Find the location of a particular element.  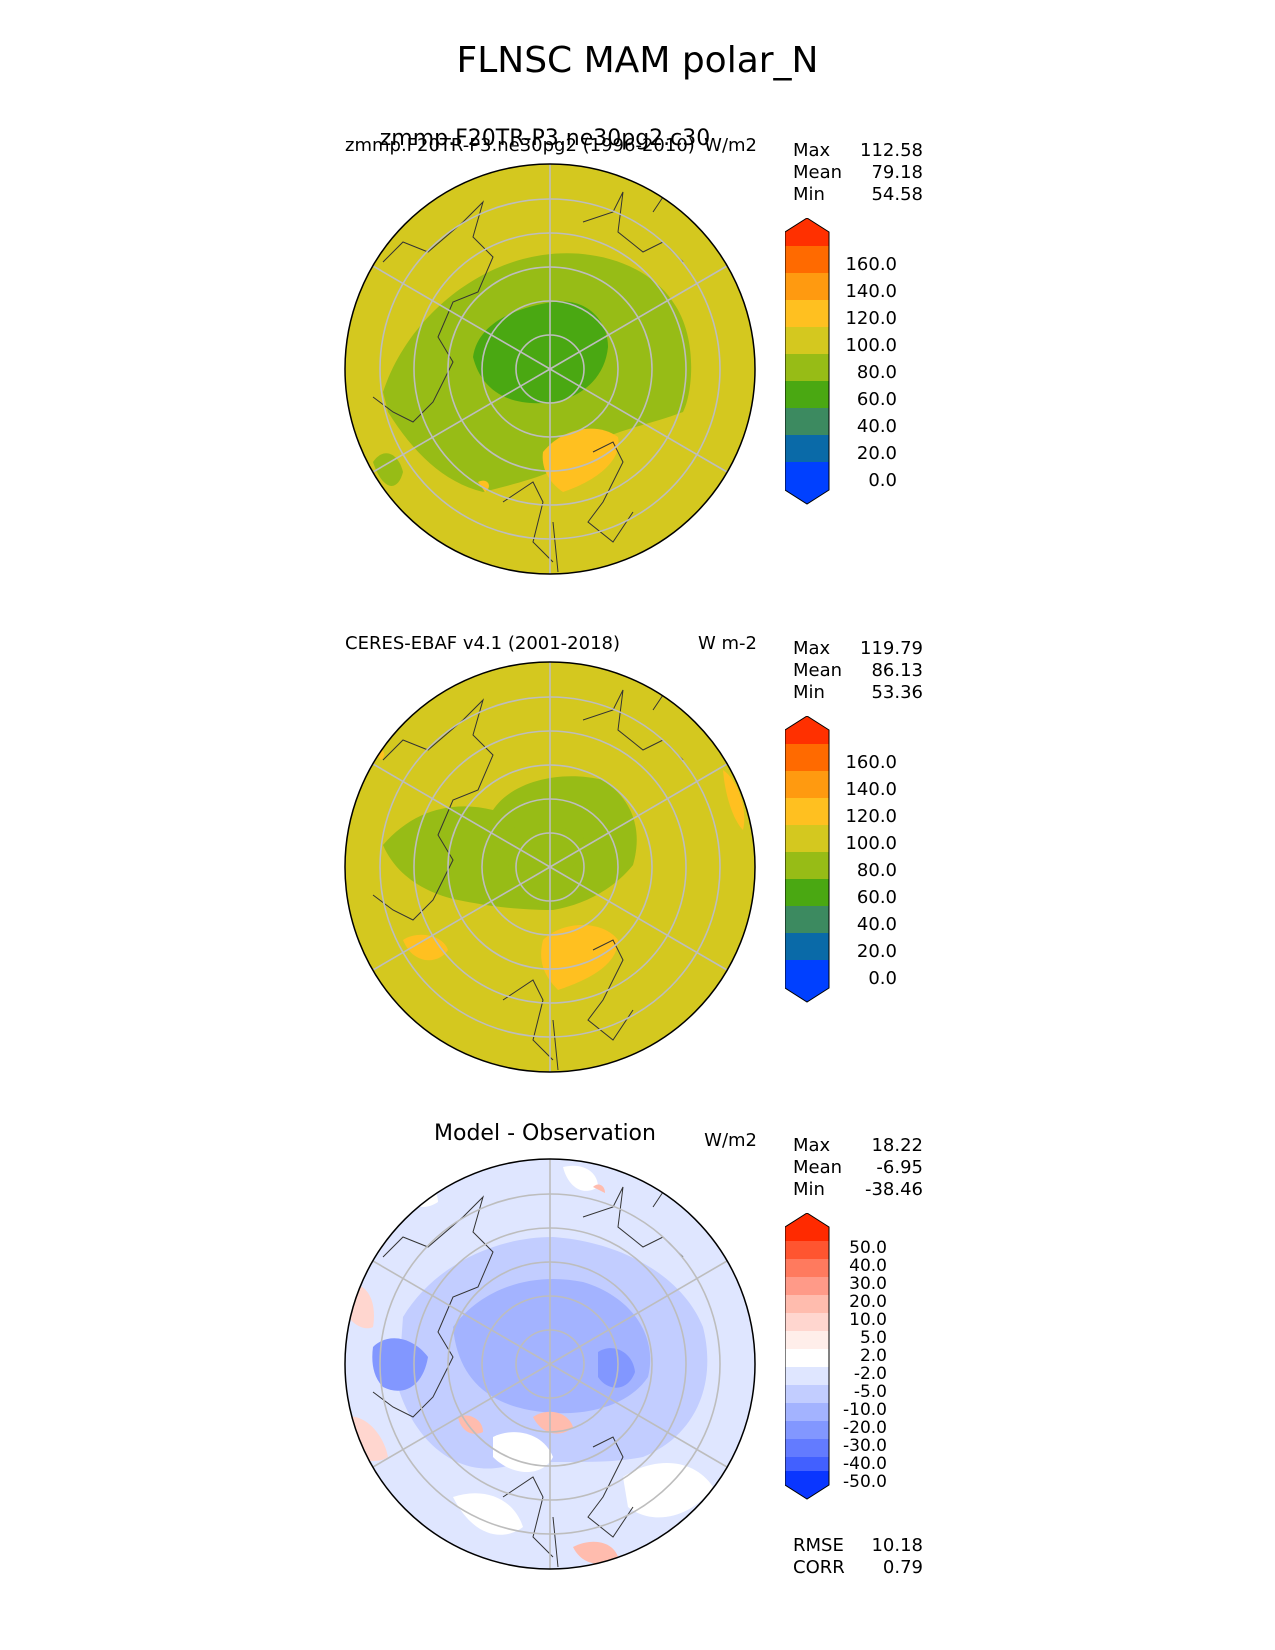

colorbar-tick: -2.0 is located at coordinates (870, 1374).